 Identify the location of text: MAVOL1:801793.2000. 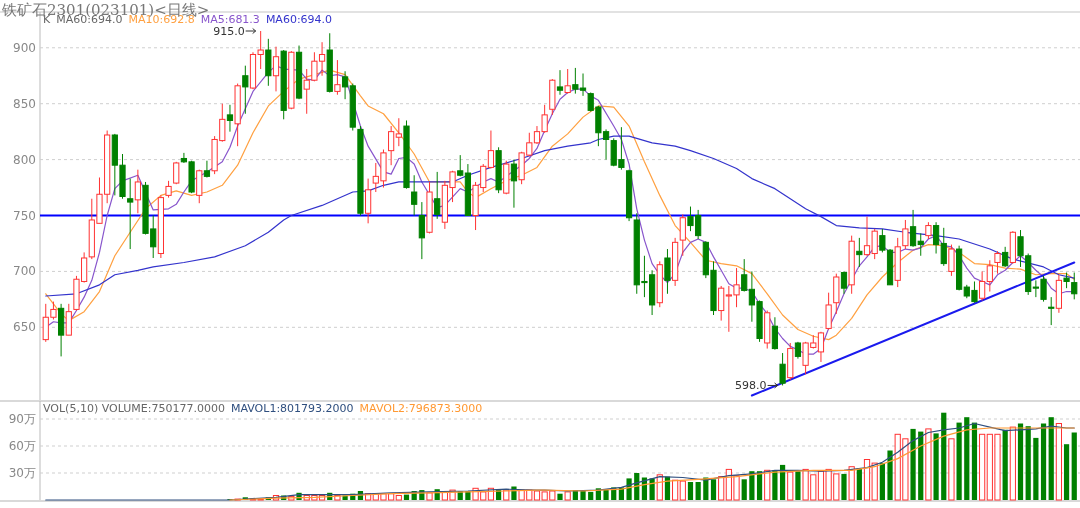
(292, 408).